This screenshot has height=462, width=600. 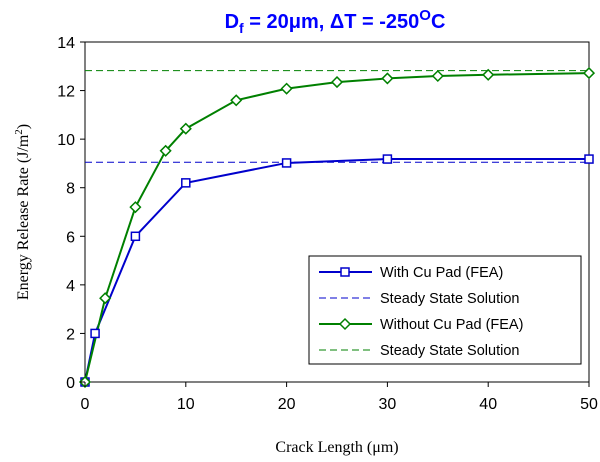 I want to click on y-tick-label: 2, so click(x=70, y=334).